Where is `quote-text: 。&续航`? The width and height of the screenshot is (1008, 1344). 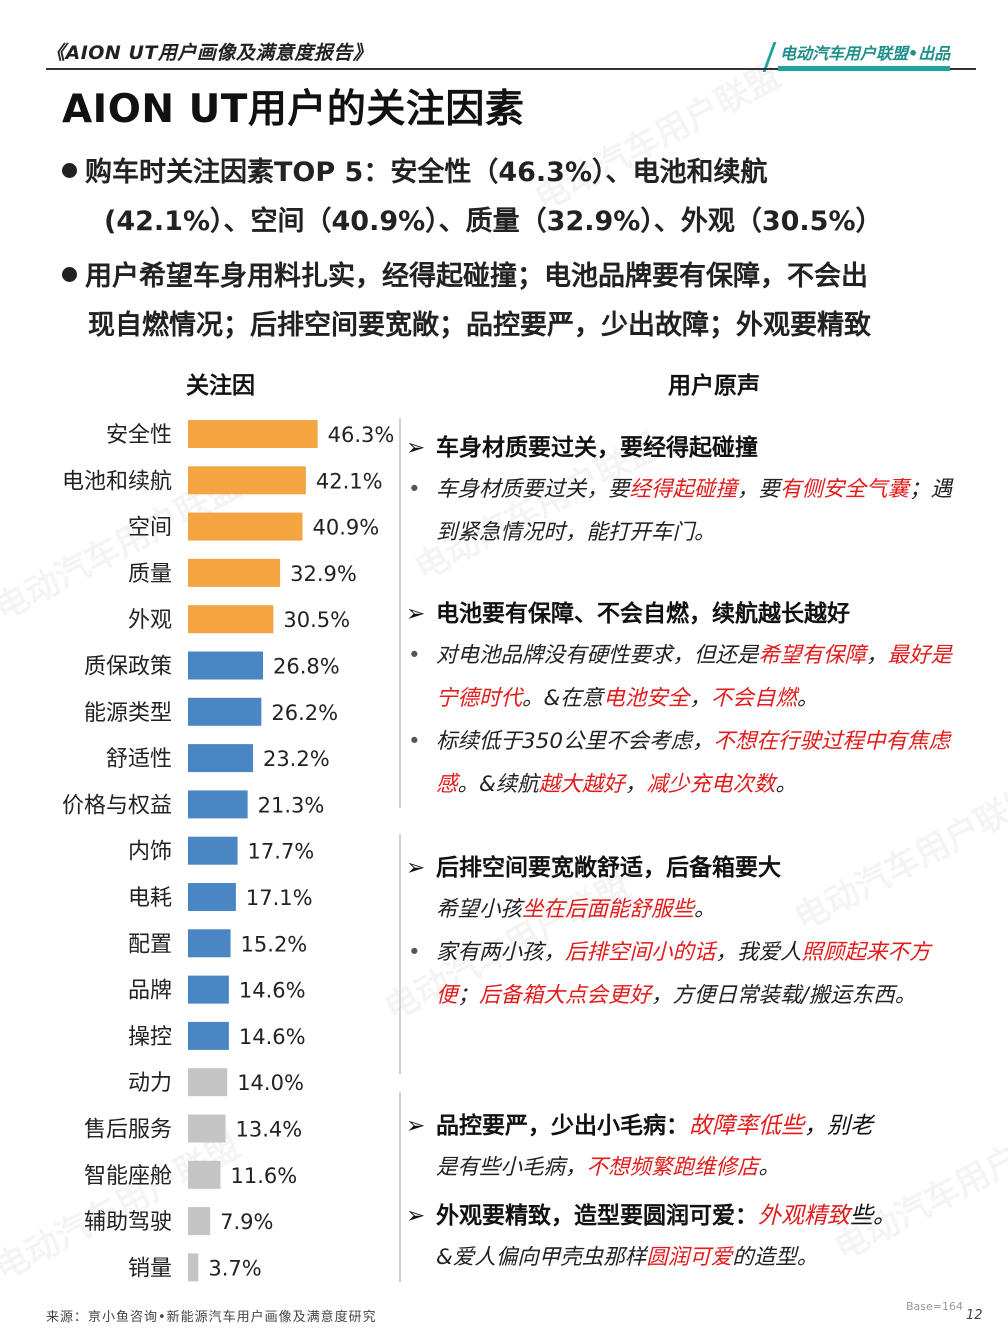 quote-text: 。&续航 is located at coordinates (498, 784).